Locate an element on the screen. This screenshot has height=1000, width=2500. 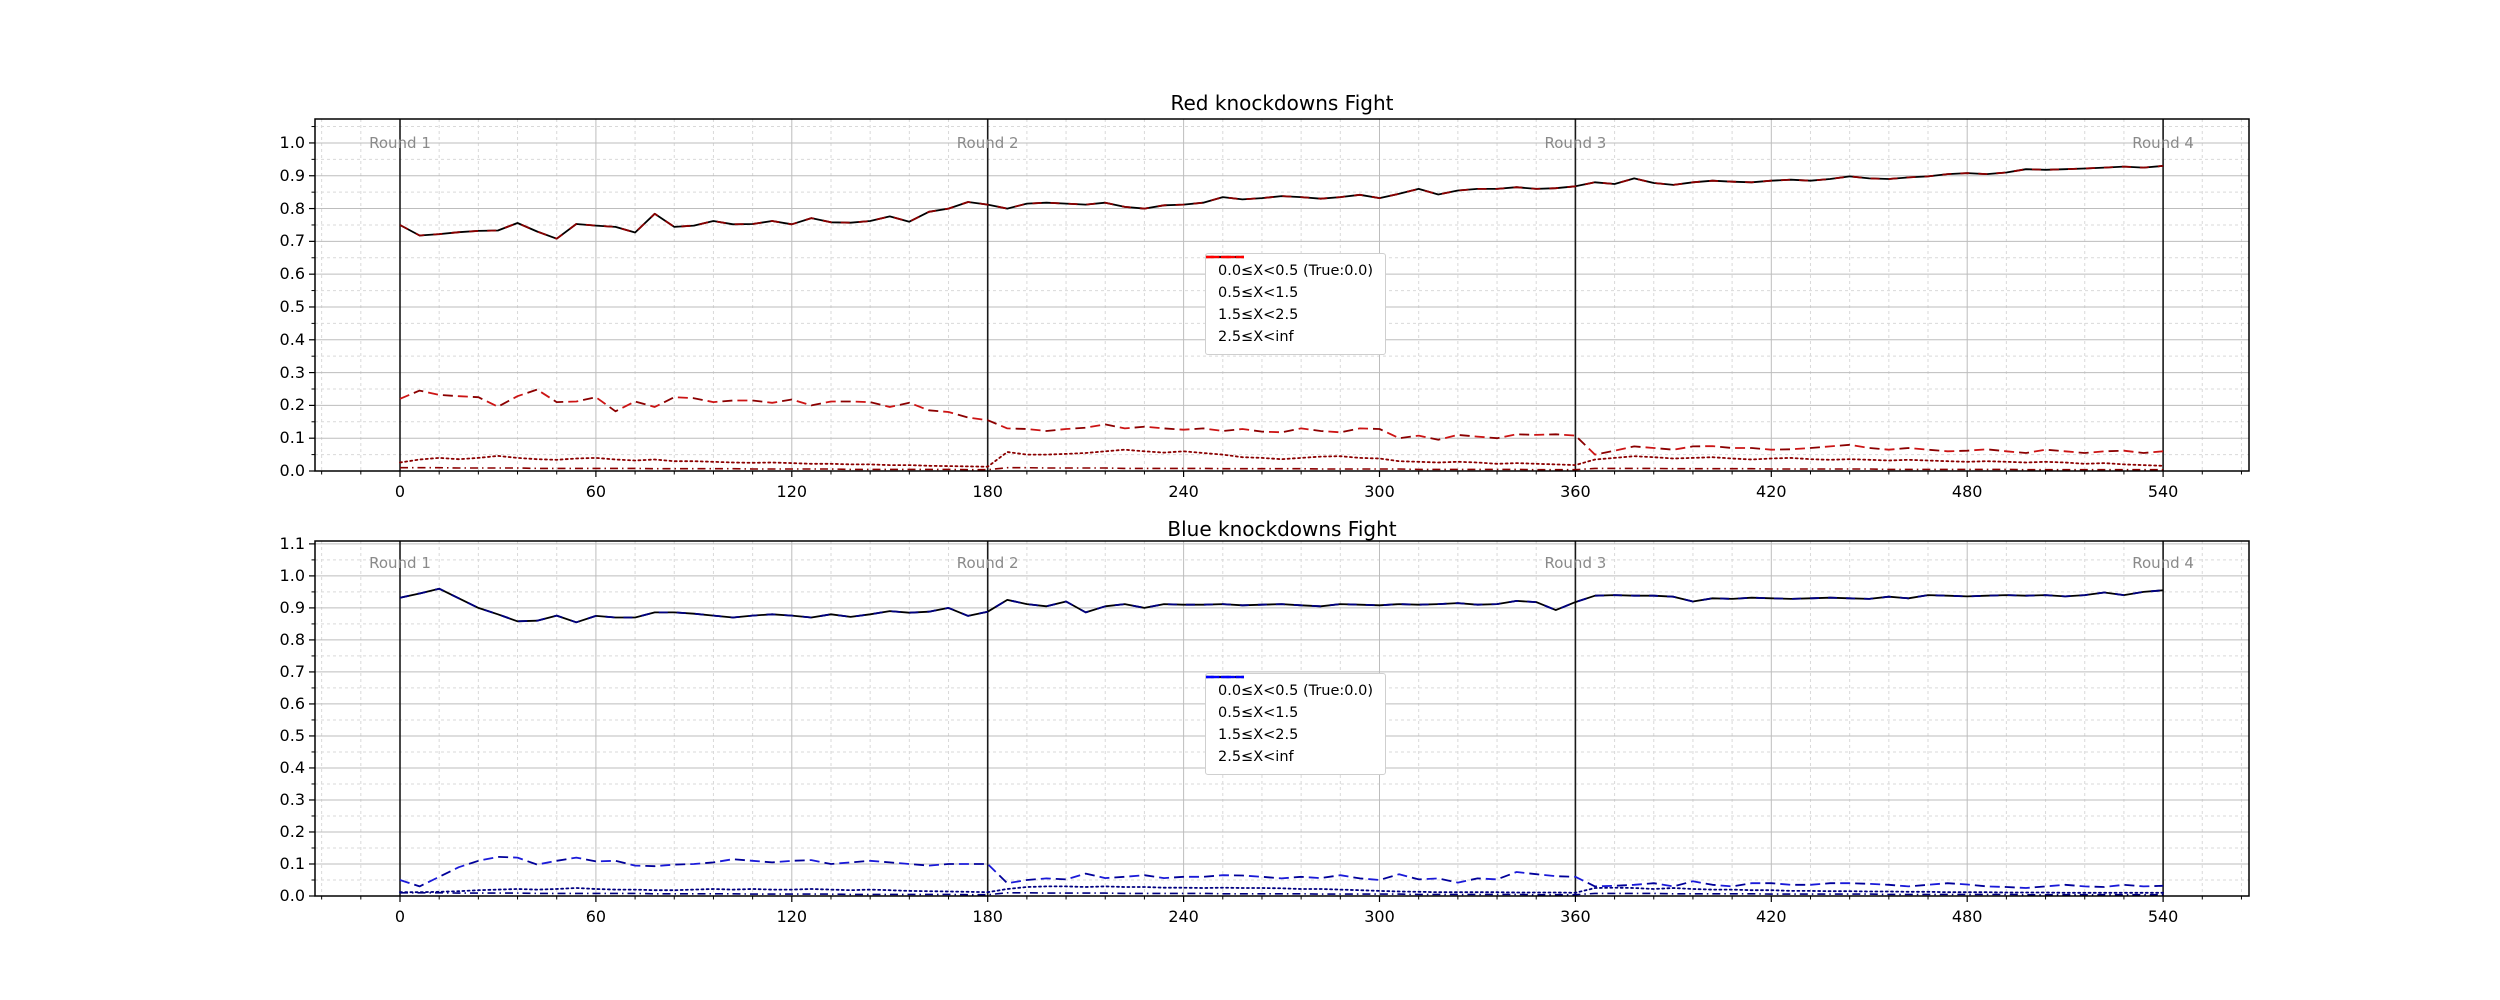
series-line-dashed-bright is located at coordinates (1281, 872).